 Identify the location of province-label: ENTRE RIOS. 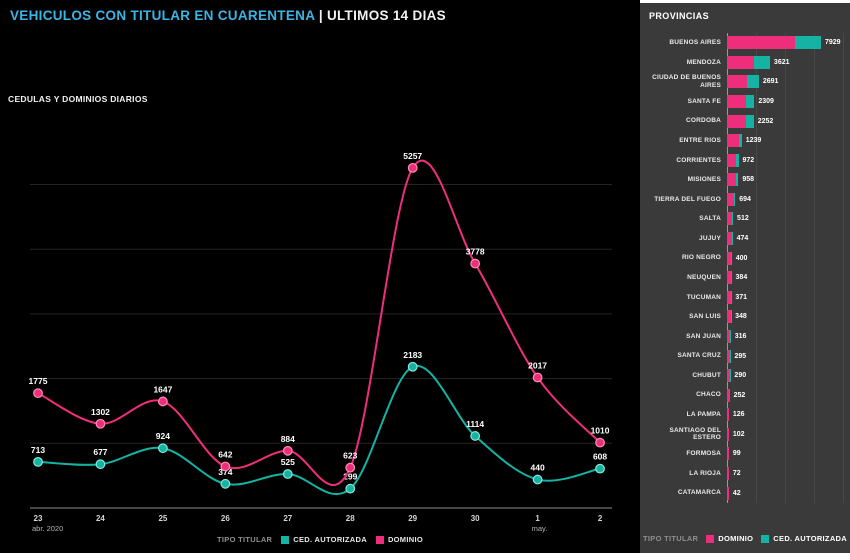
(700, 140).